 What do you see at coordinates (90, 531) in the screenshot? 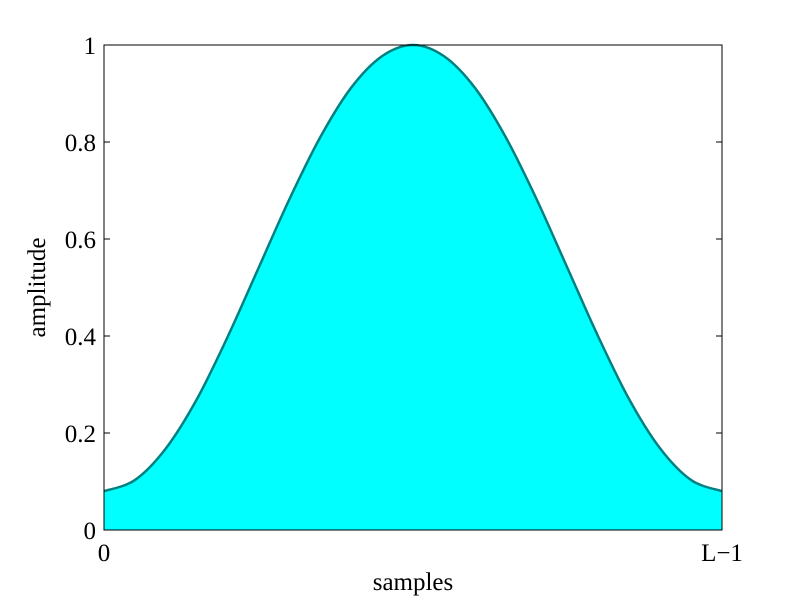
I see `y-tick-label-0: 0` at bounding box center [90, 531].